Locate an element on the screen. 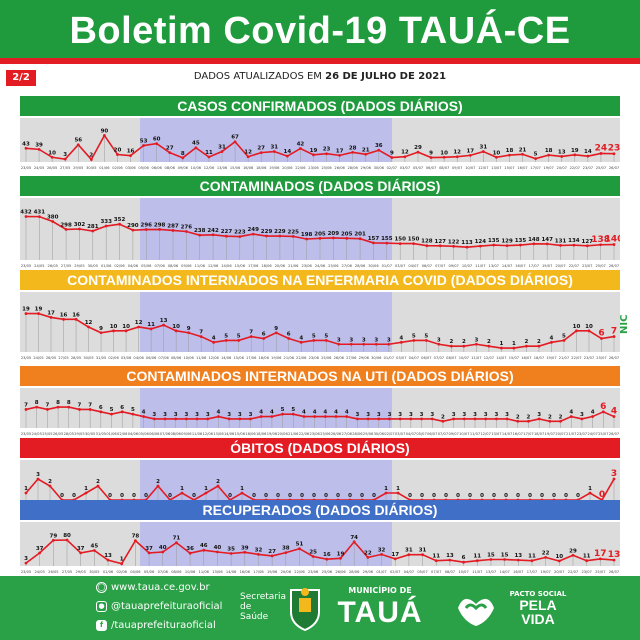  data-label: 113 is located at coordinates (467, 243).